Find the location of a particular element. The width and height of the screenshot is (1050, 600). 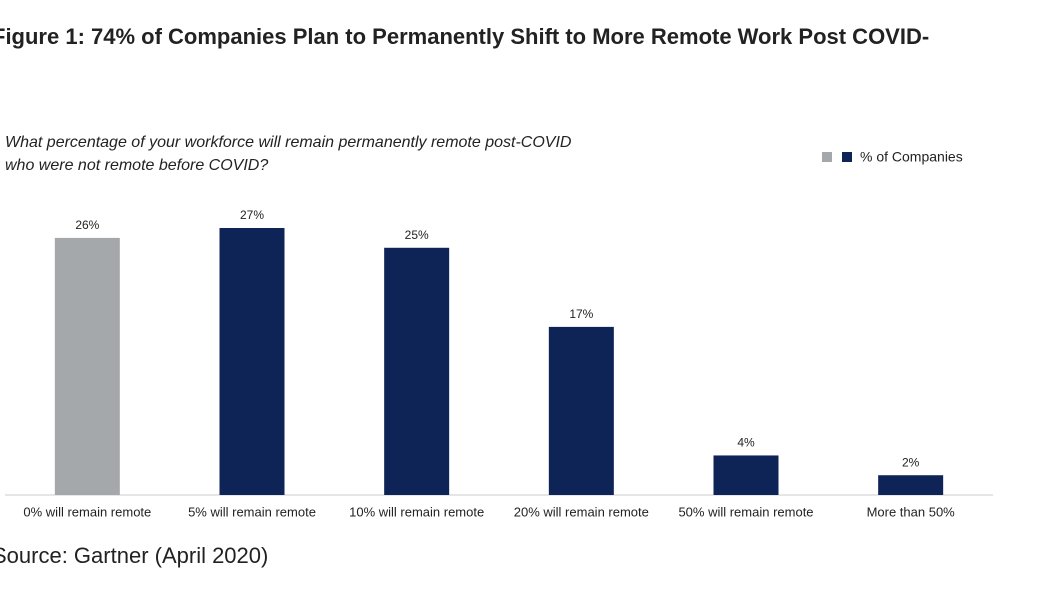

source: Source: Gartner (April 2020) is located at coordinates (134, 555).